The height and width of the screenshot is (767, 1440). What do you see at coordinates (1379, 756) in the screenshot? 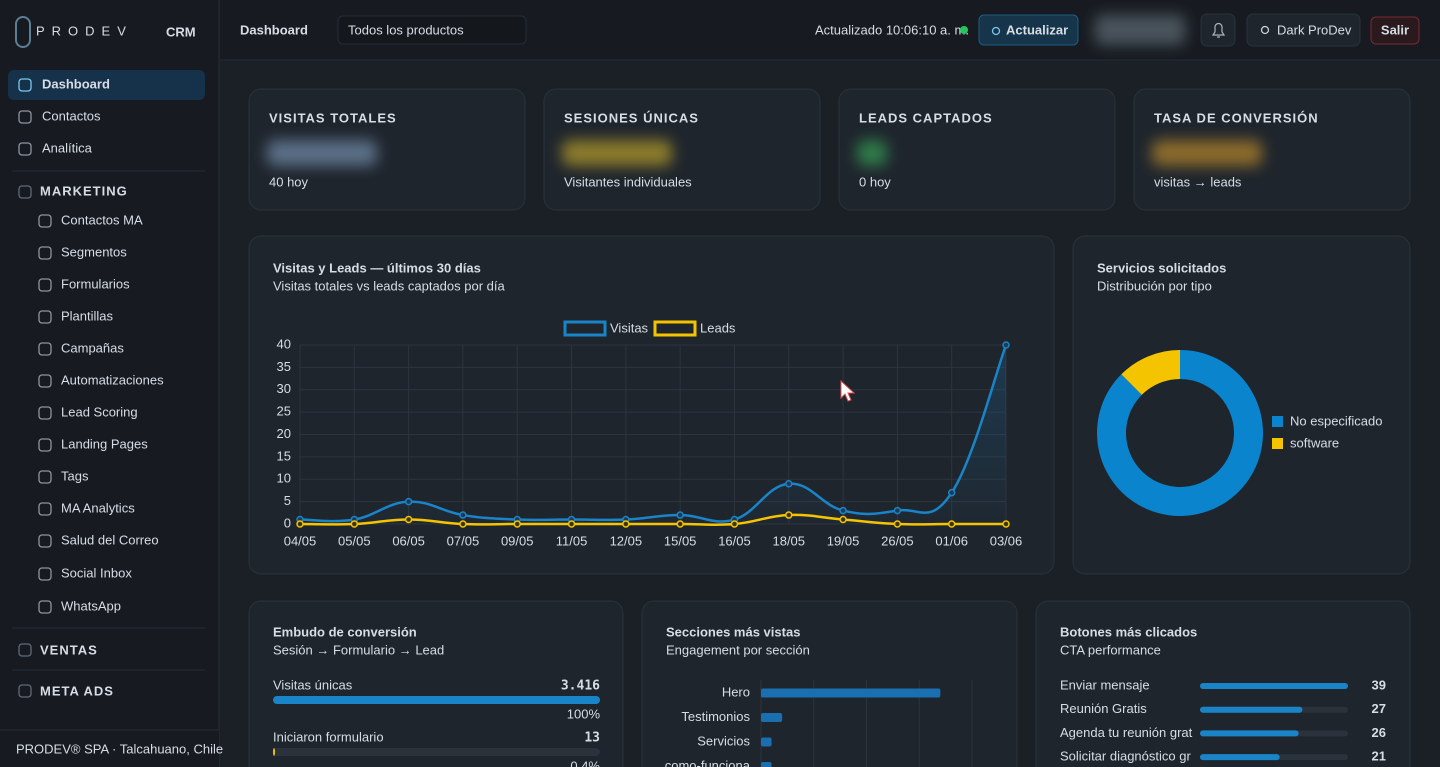
I see `rank-value: 21` at bounding box center [1379, 756].